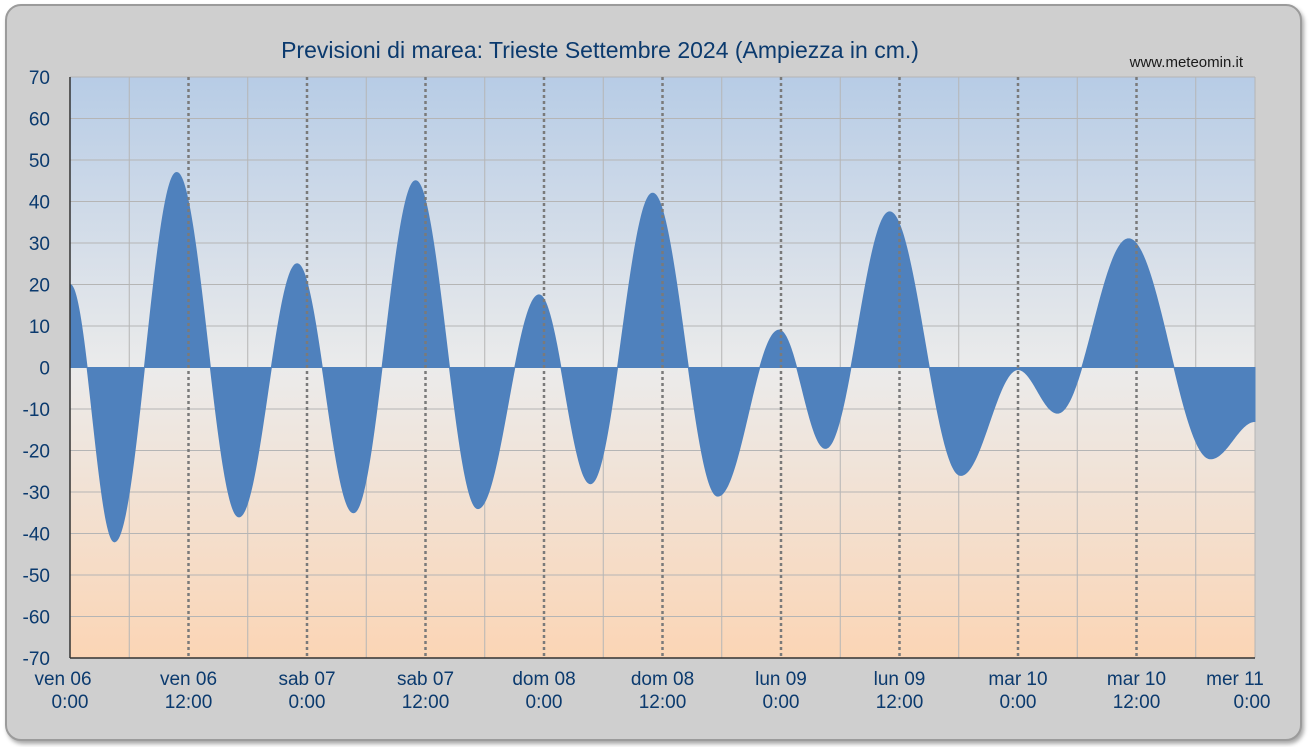 This screenshot has height=747, width=1310. Describe the element at coordinates (39, 78) in the screenshot. I see `y-tick-label: 70` at that location.